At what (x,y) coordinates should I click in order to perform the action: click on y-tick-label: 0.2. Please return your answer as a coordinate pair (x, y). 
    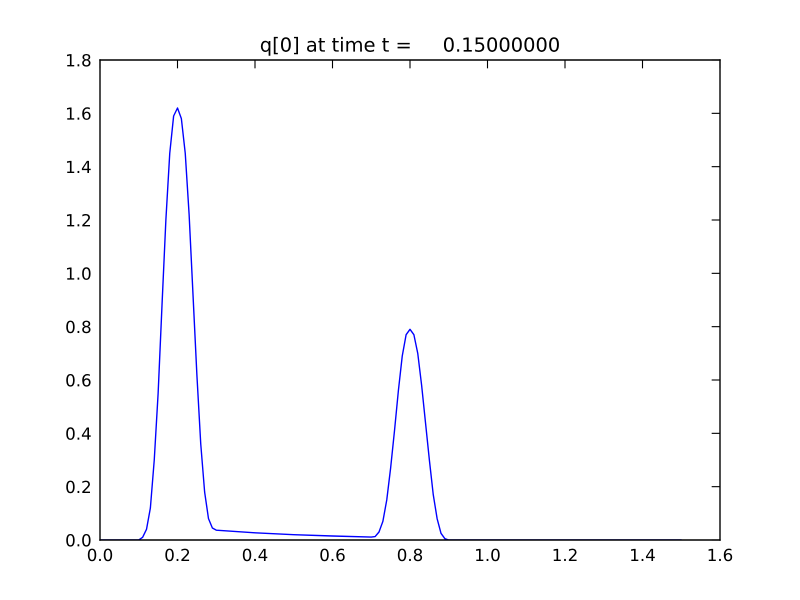
    Looking at the image, I should click on (78, 487).